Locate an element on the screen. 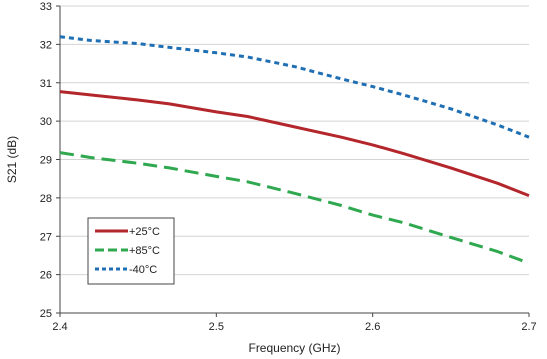 The width and height of the screenshot is (547, 359). legend: +25°C +85°C -40°C is located at coordinates (131, 251).